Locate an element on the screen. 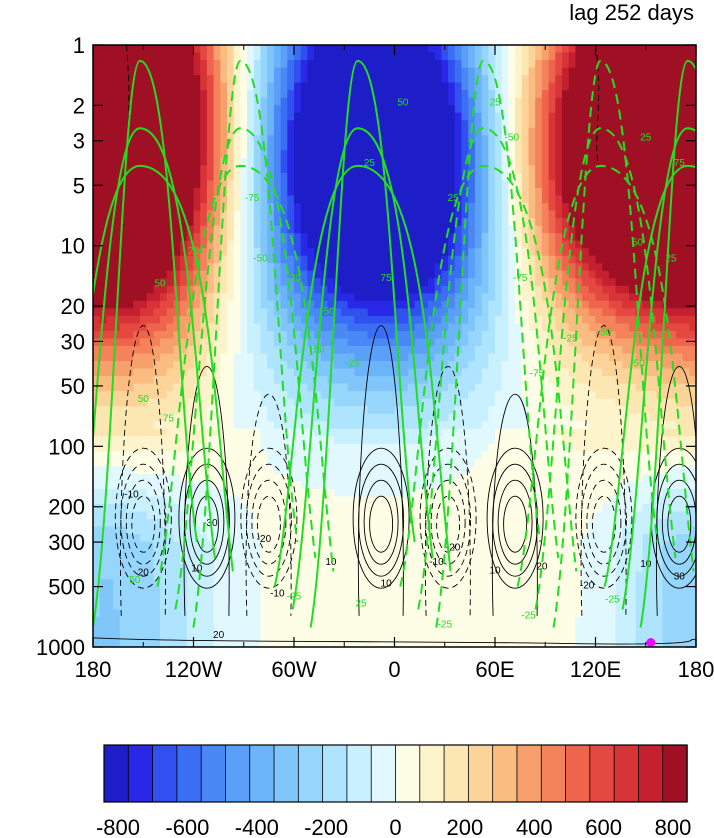 This screenshot has height=838, width=714. colorbar-frame is located at coordinates (395, 773).